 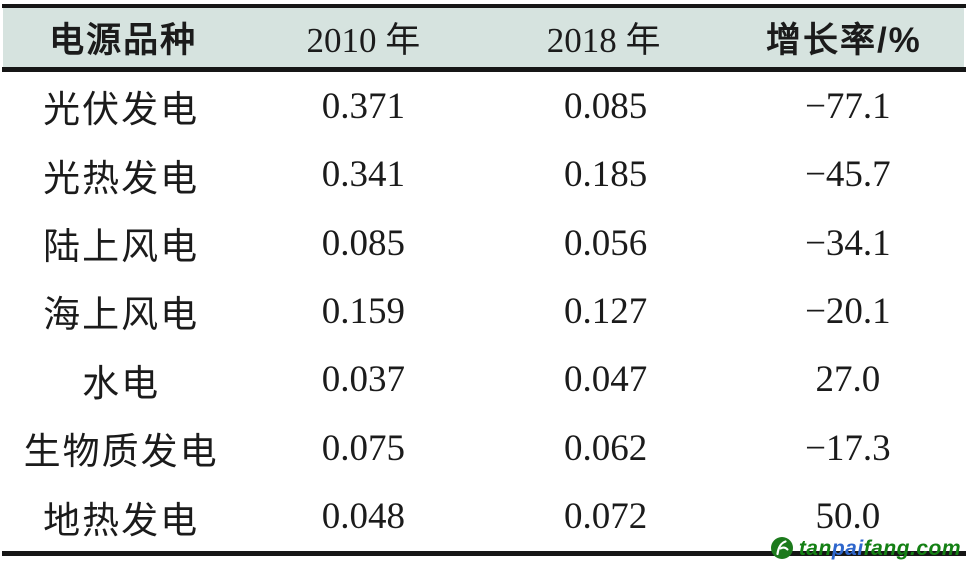 I want to click on table-top-border, so click(x=484, y=6).